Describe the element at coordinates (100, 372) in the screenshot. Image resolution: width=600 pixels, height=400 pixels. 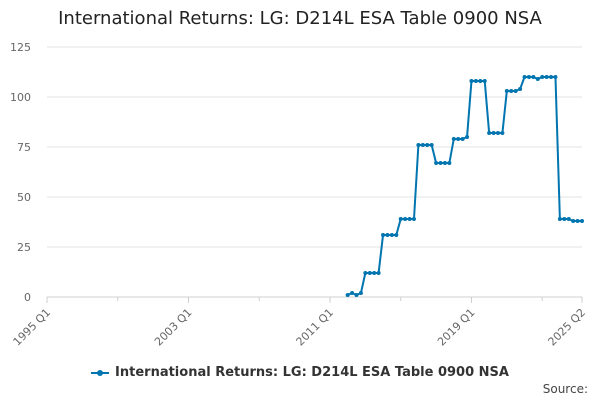
I see `legend-line-marker-icon` at that location.